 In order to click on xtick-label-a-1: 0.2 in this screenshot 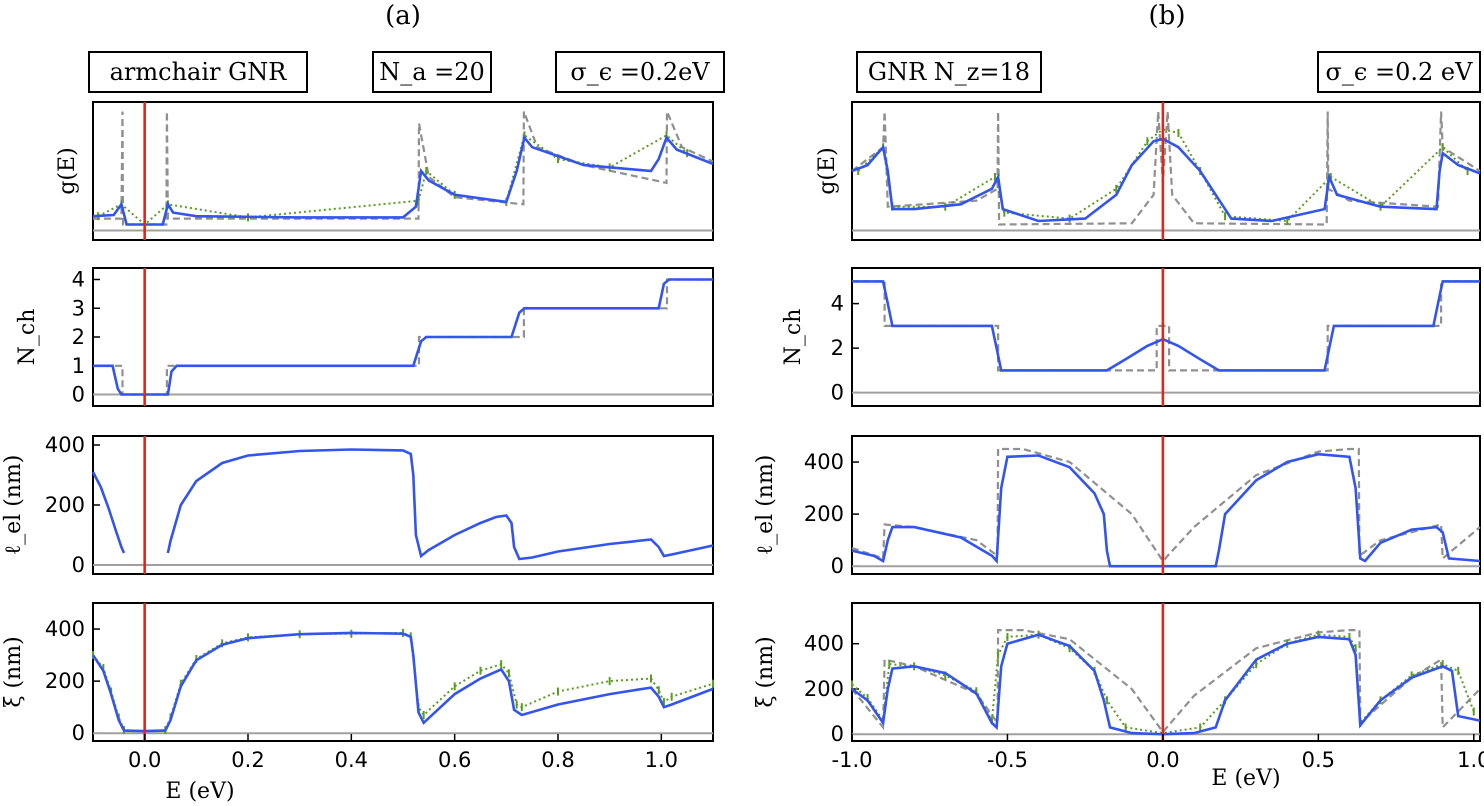, I will do `click(247, 760)`.